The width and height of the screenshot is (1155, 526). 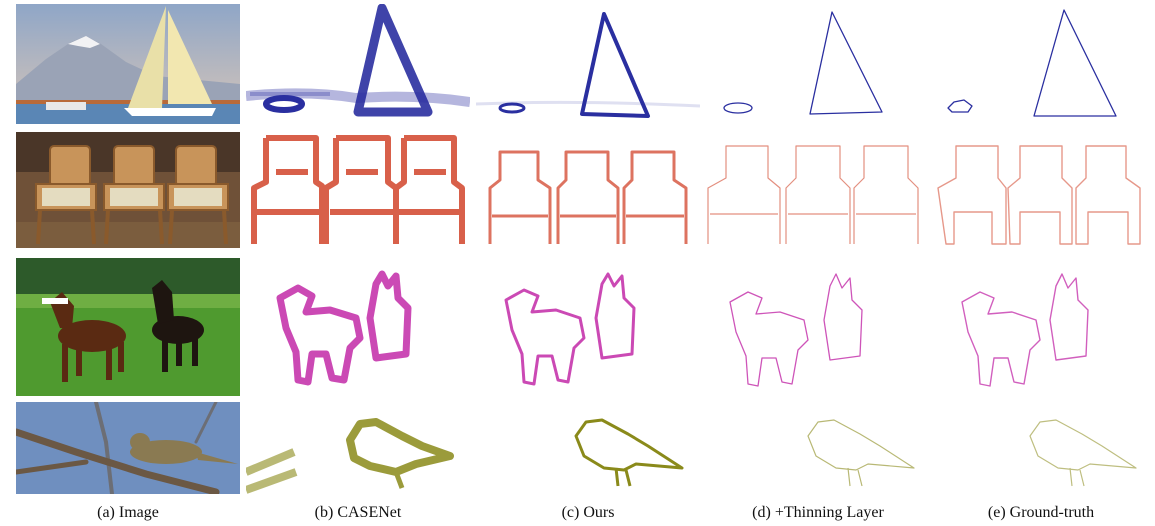 I want to click on row-horses-groundtruth, so click(x=1041, y=327).